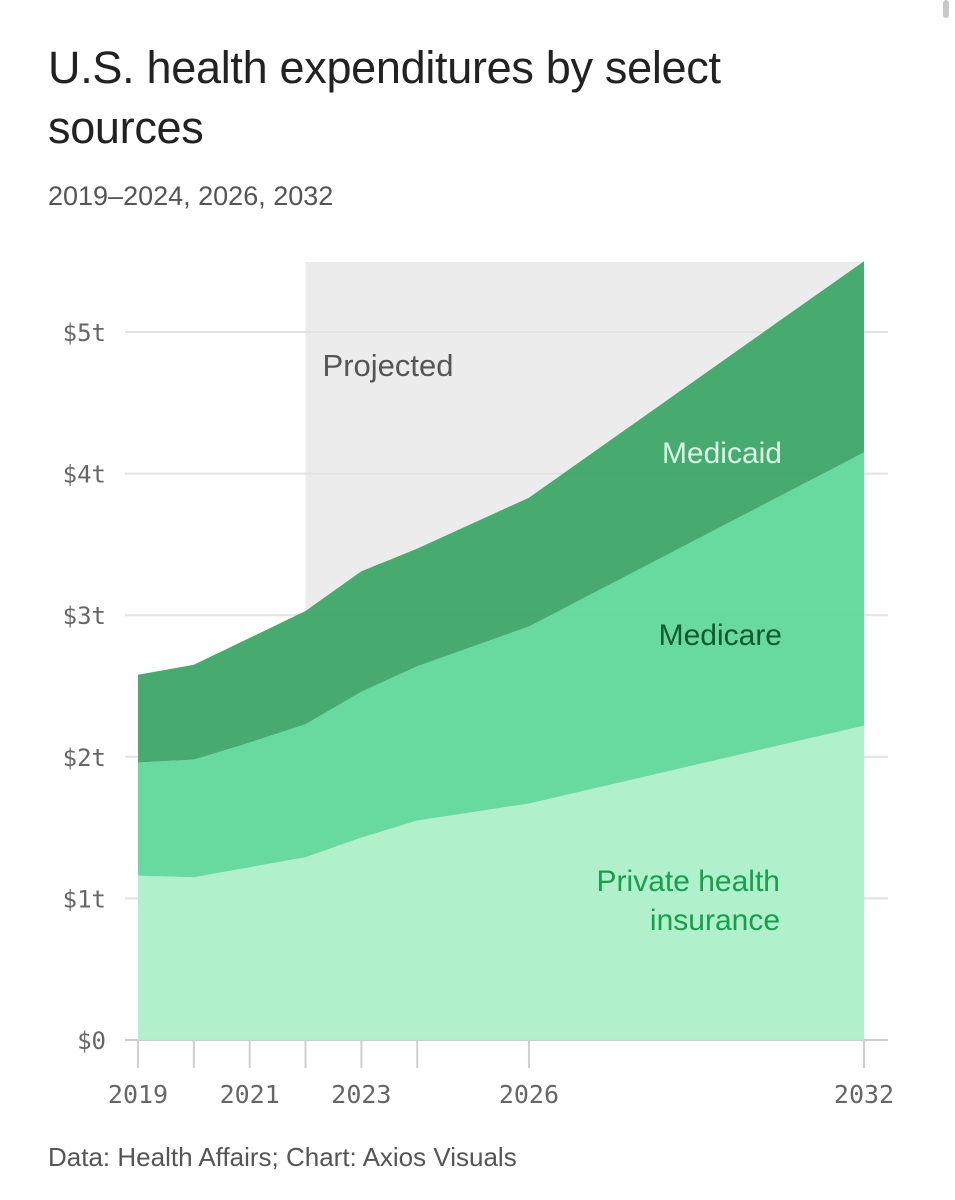 This screenshot has width=955, height=1200. Describe the element at coordinates (91, 1041) in the screenshot. I see `y-tick-label: $0` at that location.